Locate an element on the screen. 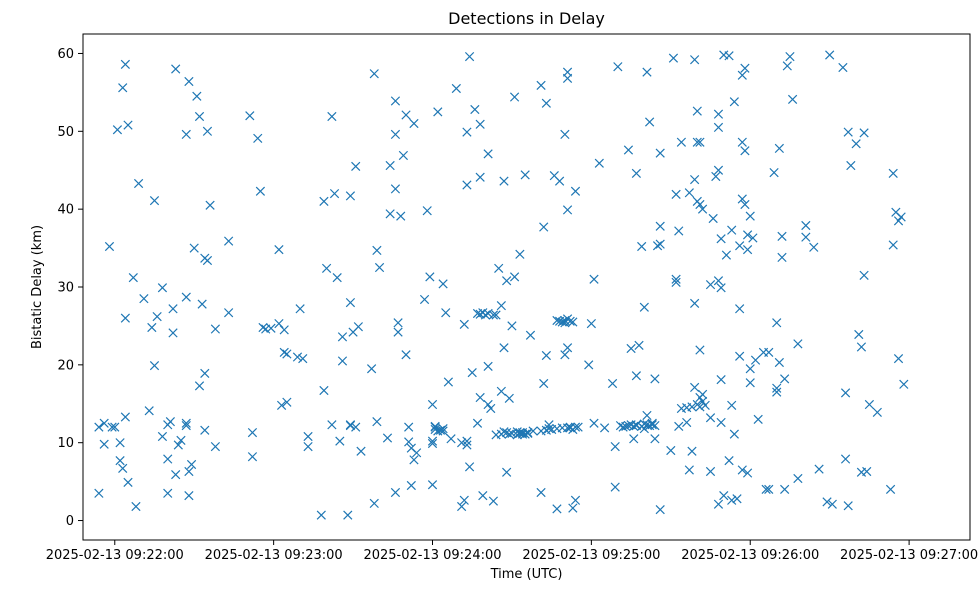 The image size is (980, 590). x-tick-label: 2025-02-13 09:27:00 is located at coordinates (909, 555).